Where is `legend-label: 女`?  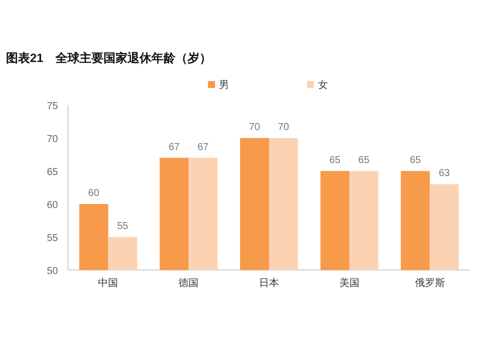
legend-label: 女 is located at coordinates (323, 85).